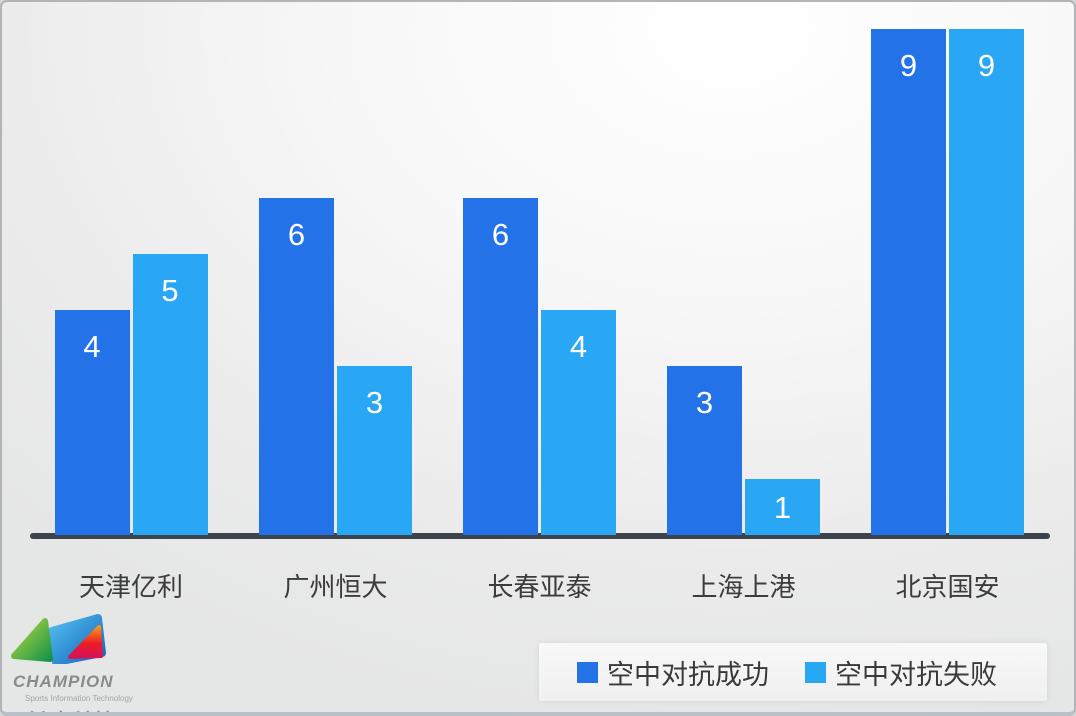 This screenshot has height=716, width=1076. Describe the element at coordinates (374, 450) in the screenshot. I see `bar-空中对抗失败-广州恒大: 3` at that location.